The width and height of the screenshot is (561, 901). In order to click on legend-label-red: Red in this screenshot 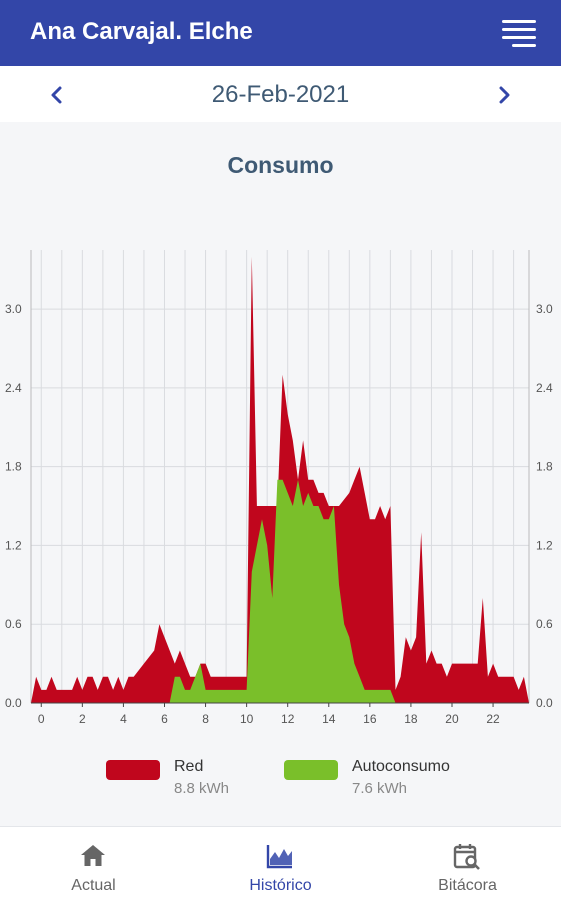, I will do `click(189, 766)`.